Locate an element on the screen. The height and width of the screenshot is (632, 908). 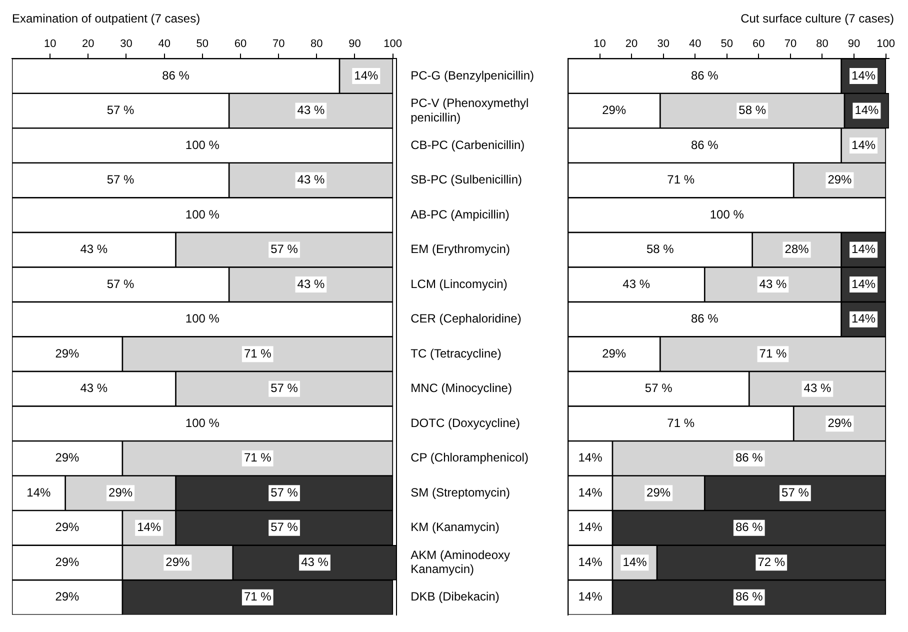
chart-title: Examination of outpatient (7 cases) is located at coordinates (106, 19).